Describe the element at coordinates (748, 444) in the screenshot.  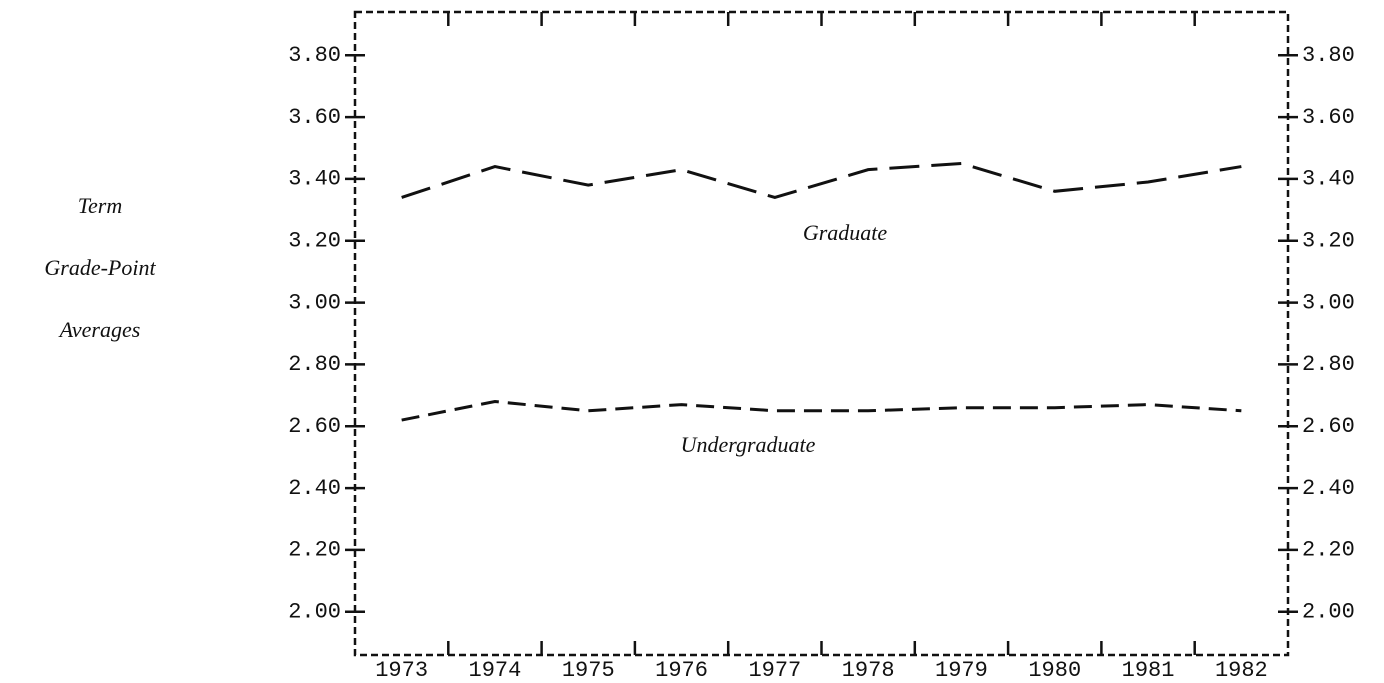
I see `series-label: Undergraduate` at that location.